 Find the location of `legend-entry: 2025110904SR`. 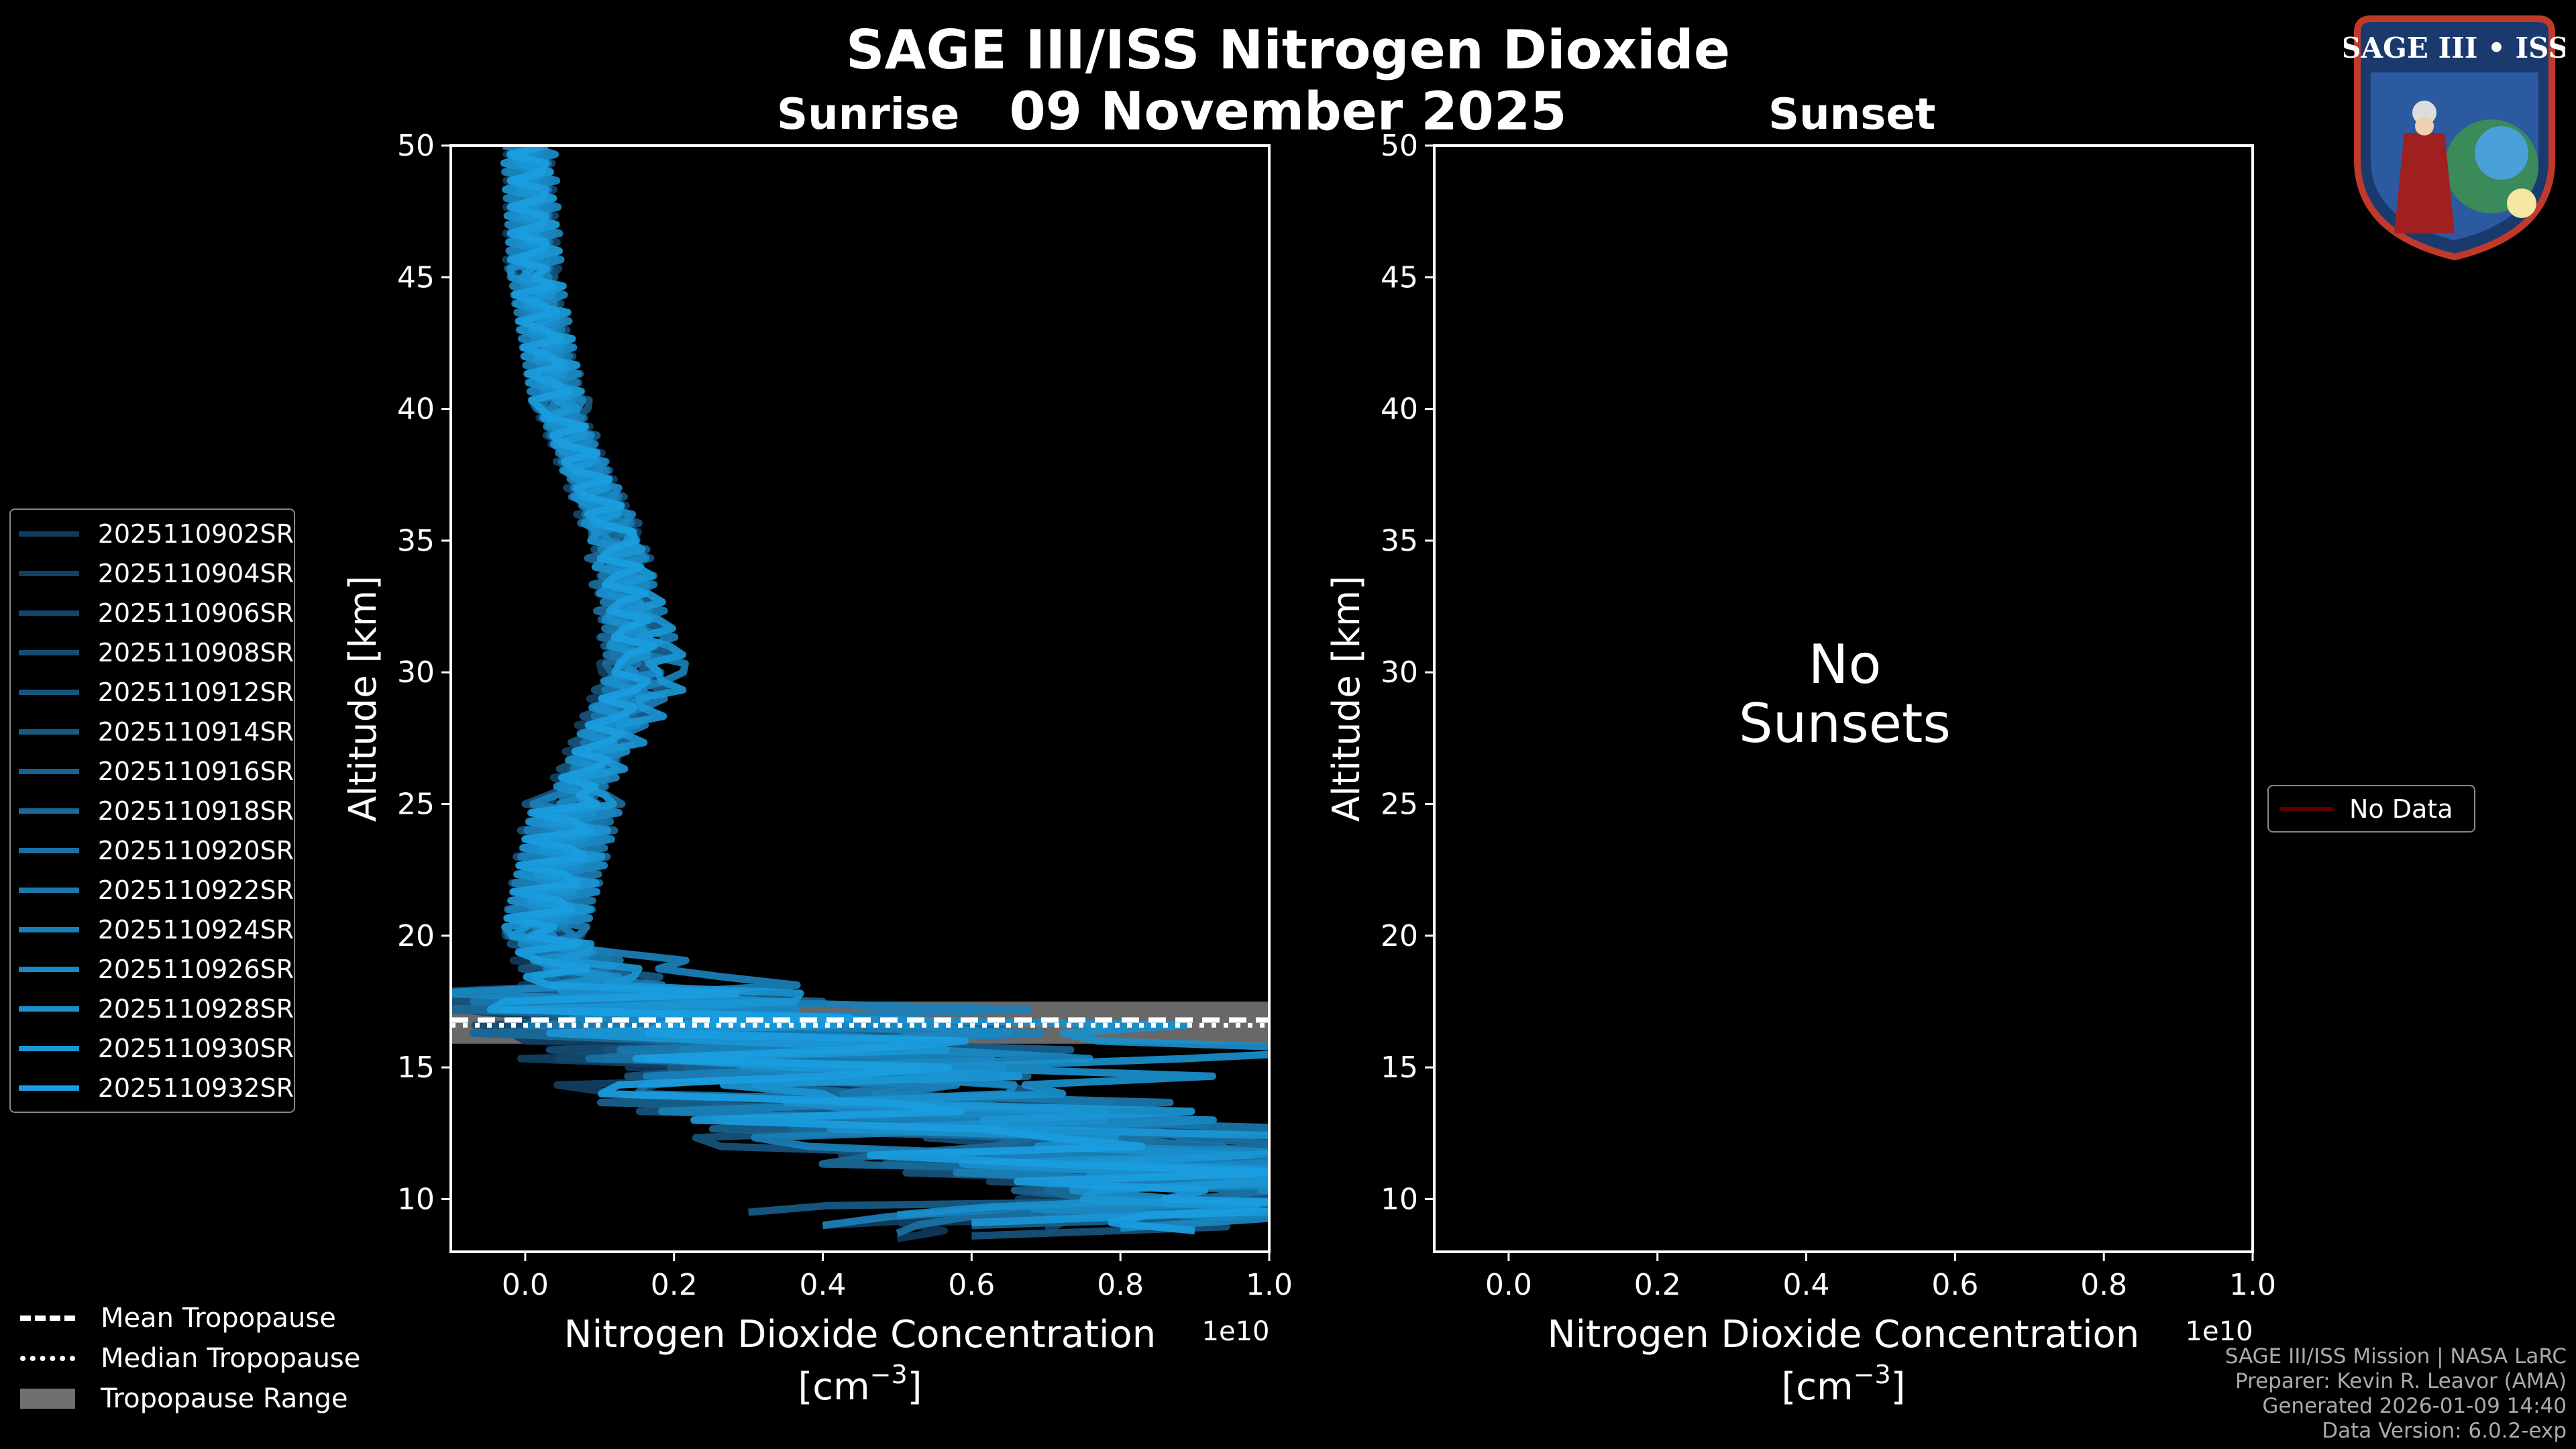

legend-entry: 2025110904SR is located at coordinates (152, 573).